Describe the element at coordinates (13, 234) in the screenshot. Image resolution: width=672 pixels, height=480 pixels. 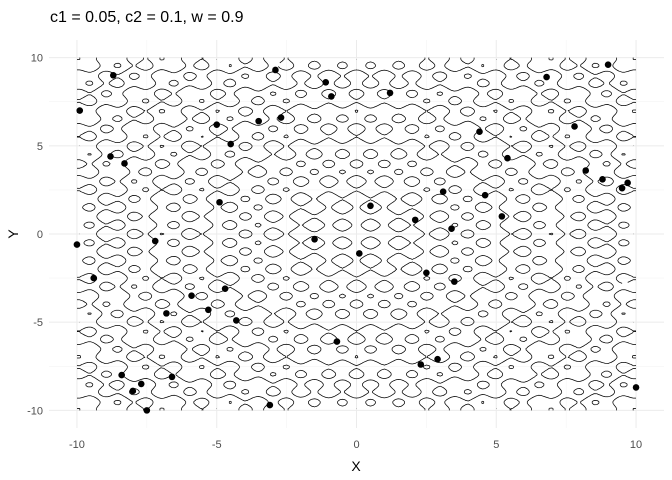
I see `y-axis-title: Y` at that location.